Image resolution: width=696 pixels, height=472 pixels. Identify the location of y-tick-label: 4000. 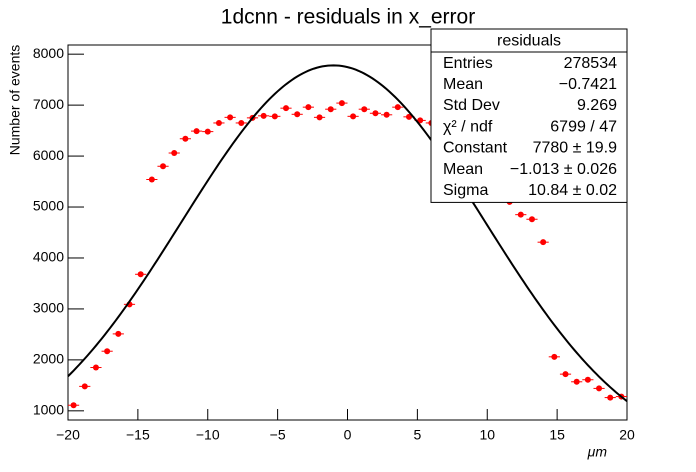
(48, 257).